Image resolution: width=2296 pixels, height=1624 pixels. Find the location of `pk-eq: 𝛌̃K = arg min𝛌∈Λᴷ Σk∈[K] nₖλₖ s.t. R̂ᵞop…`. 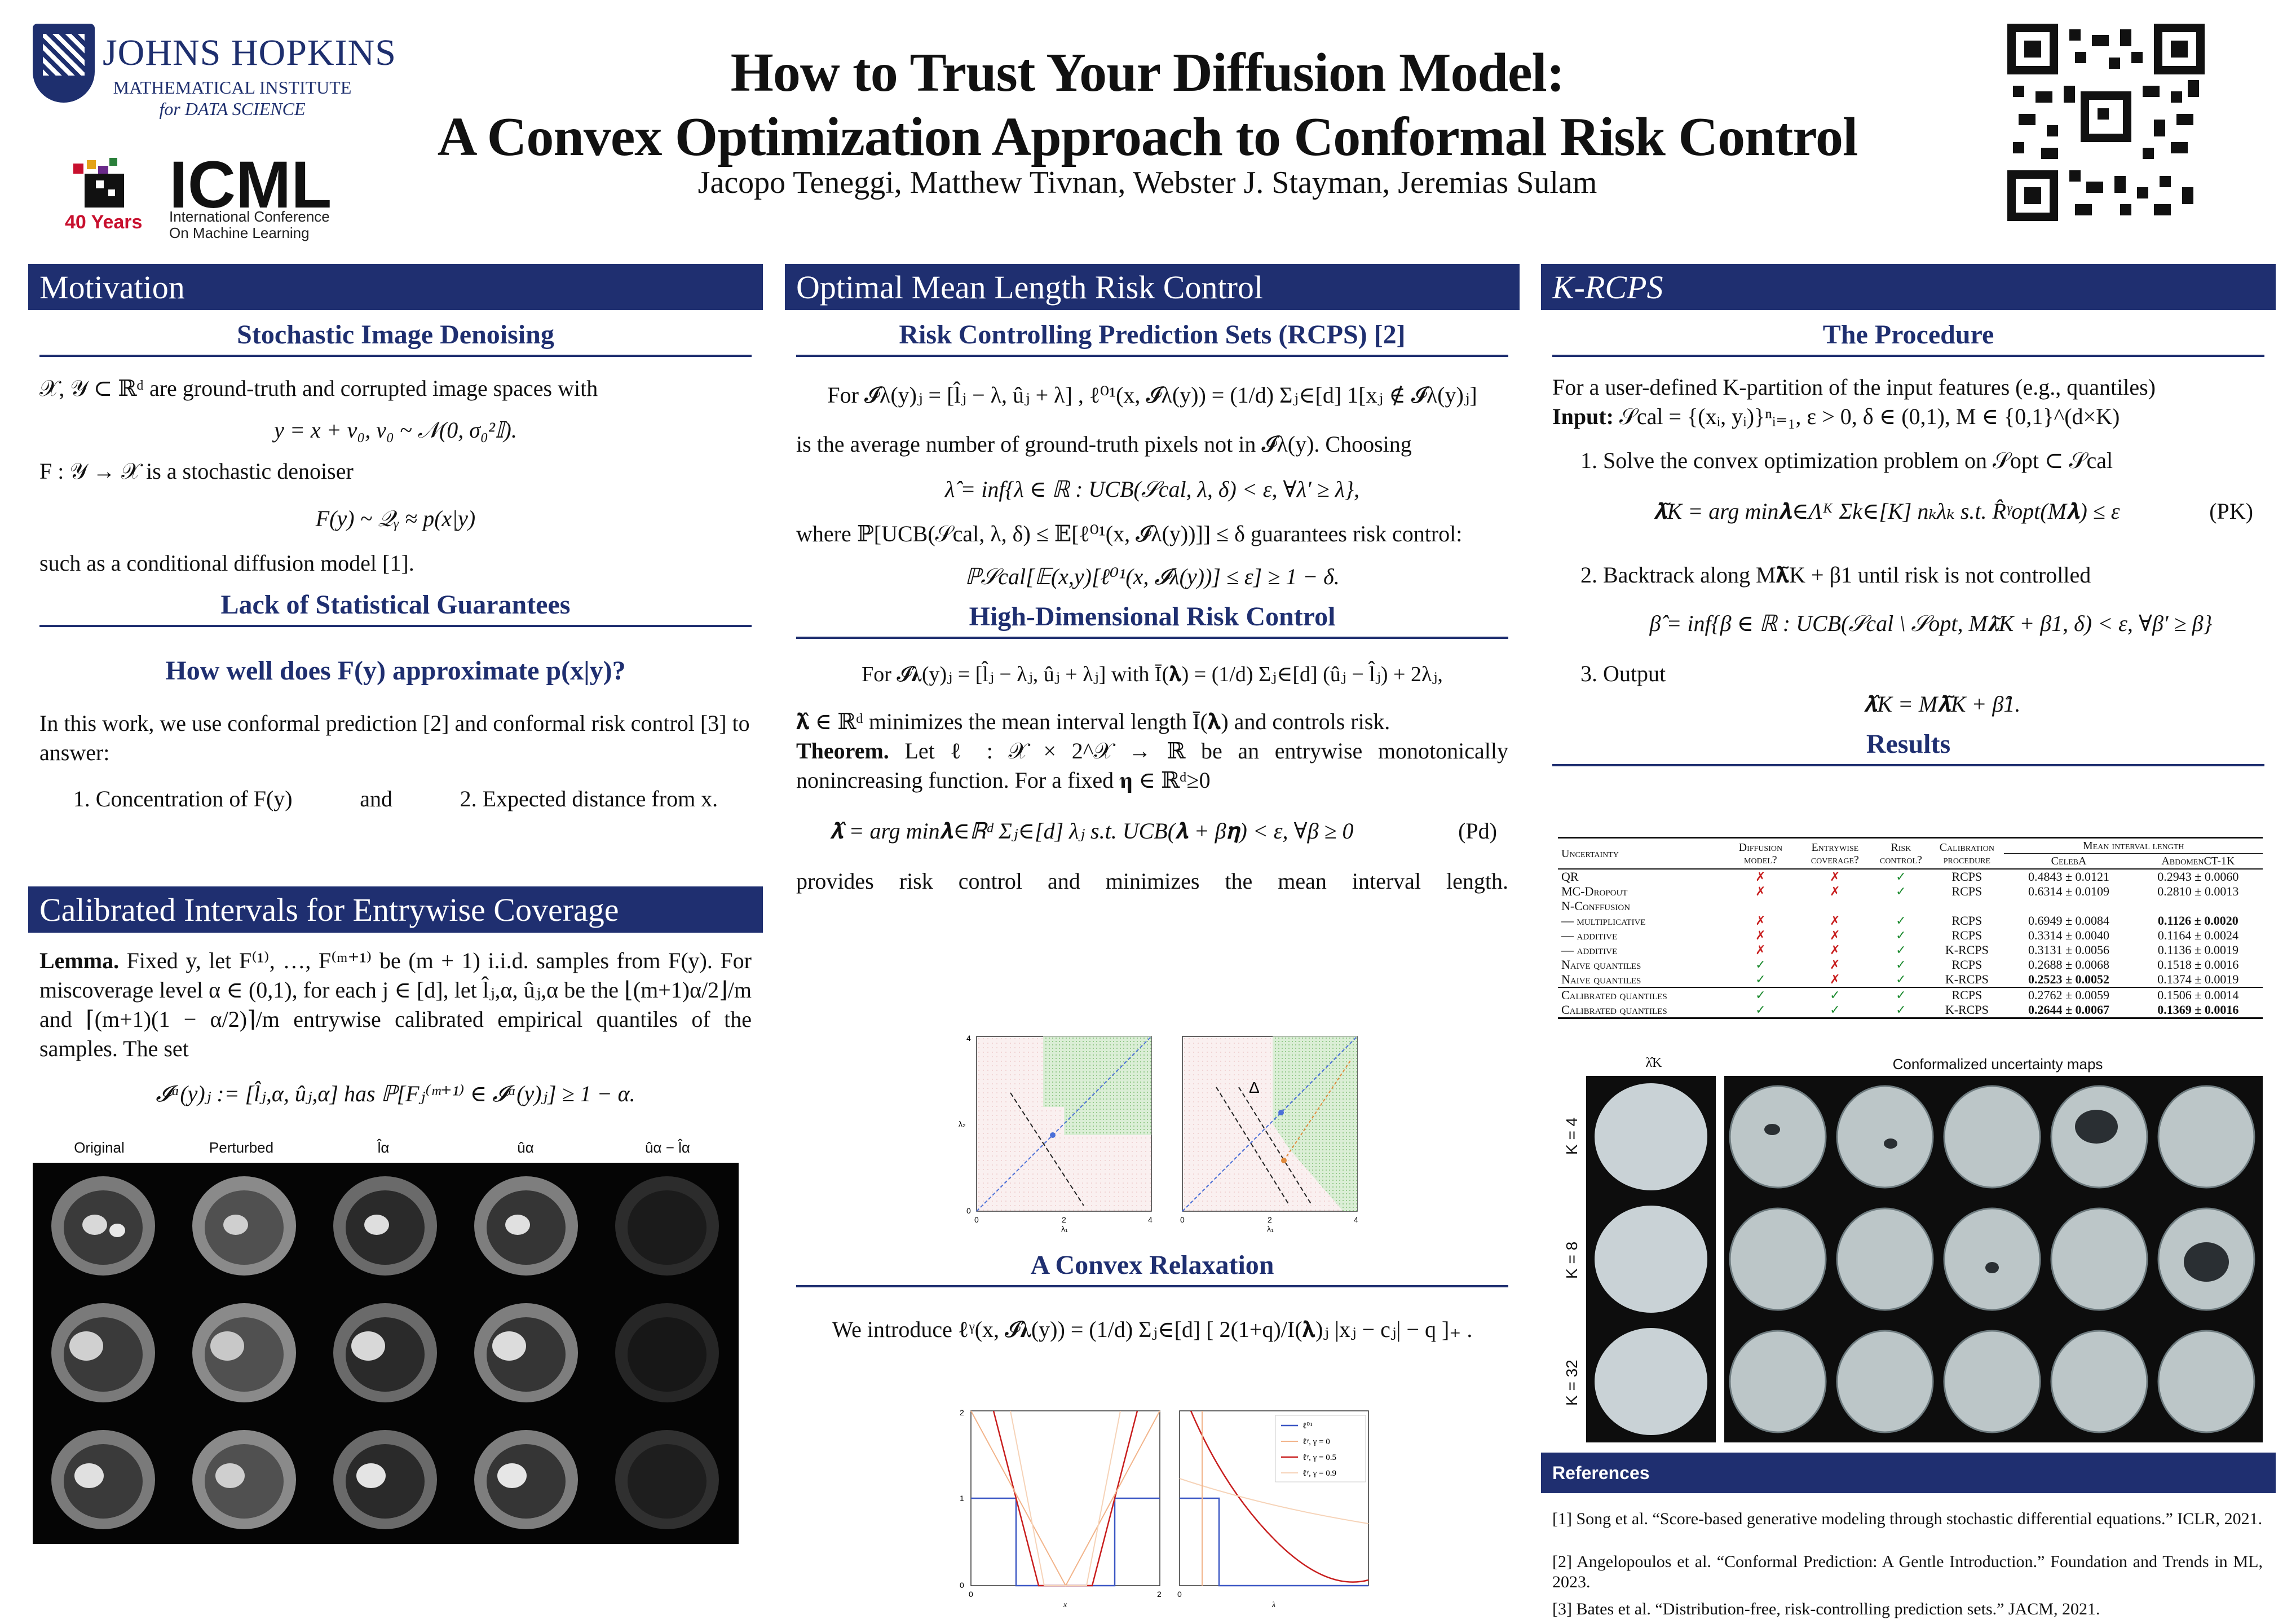

pk-eq: 𝛌̃K = arg min𝛌∈Λᴷ Σk∈[K] nₖλₖ s.t. R̂ᵞop… is located at coordinates (1887, 511).